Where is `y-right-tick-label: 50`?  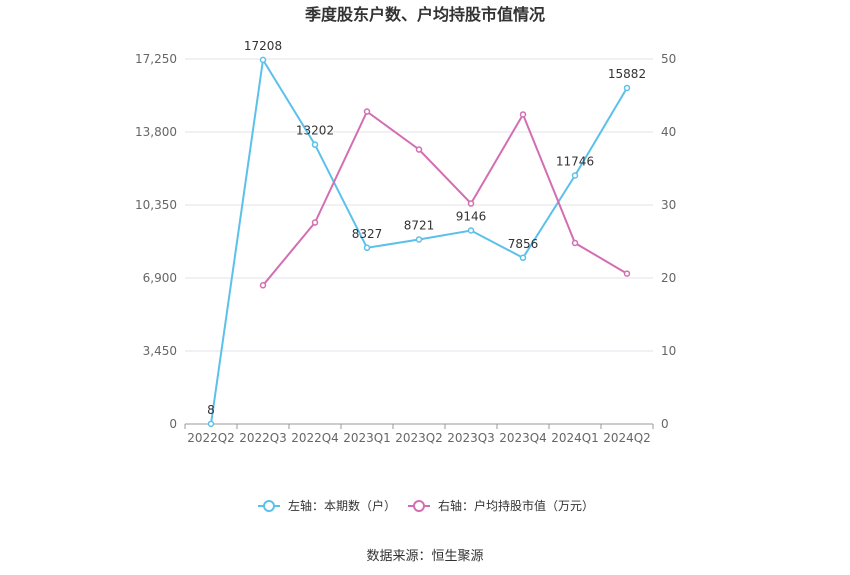 y-right-tick-label: 50 is located at coordinates (668, 59).